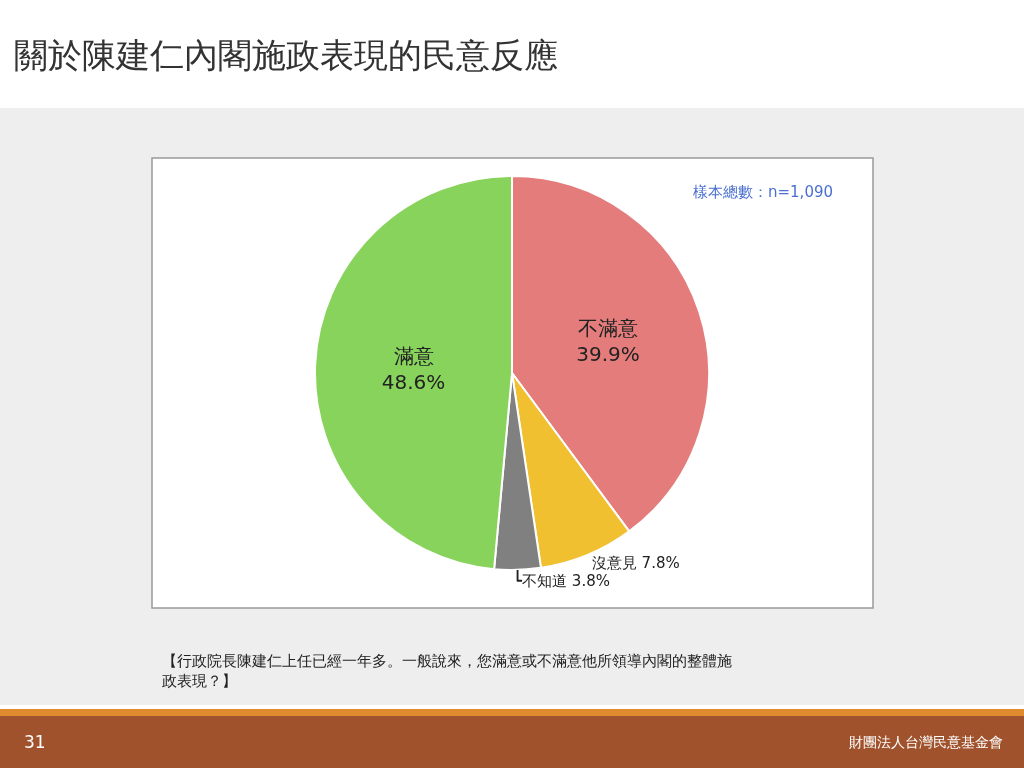 The width and height of the screenshot is (1024, 768). I want to click on text: 31, so click(35, 742).